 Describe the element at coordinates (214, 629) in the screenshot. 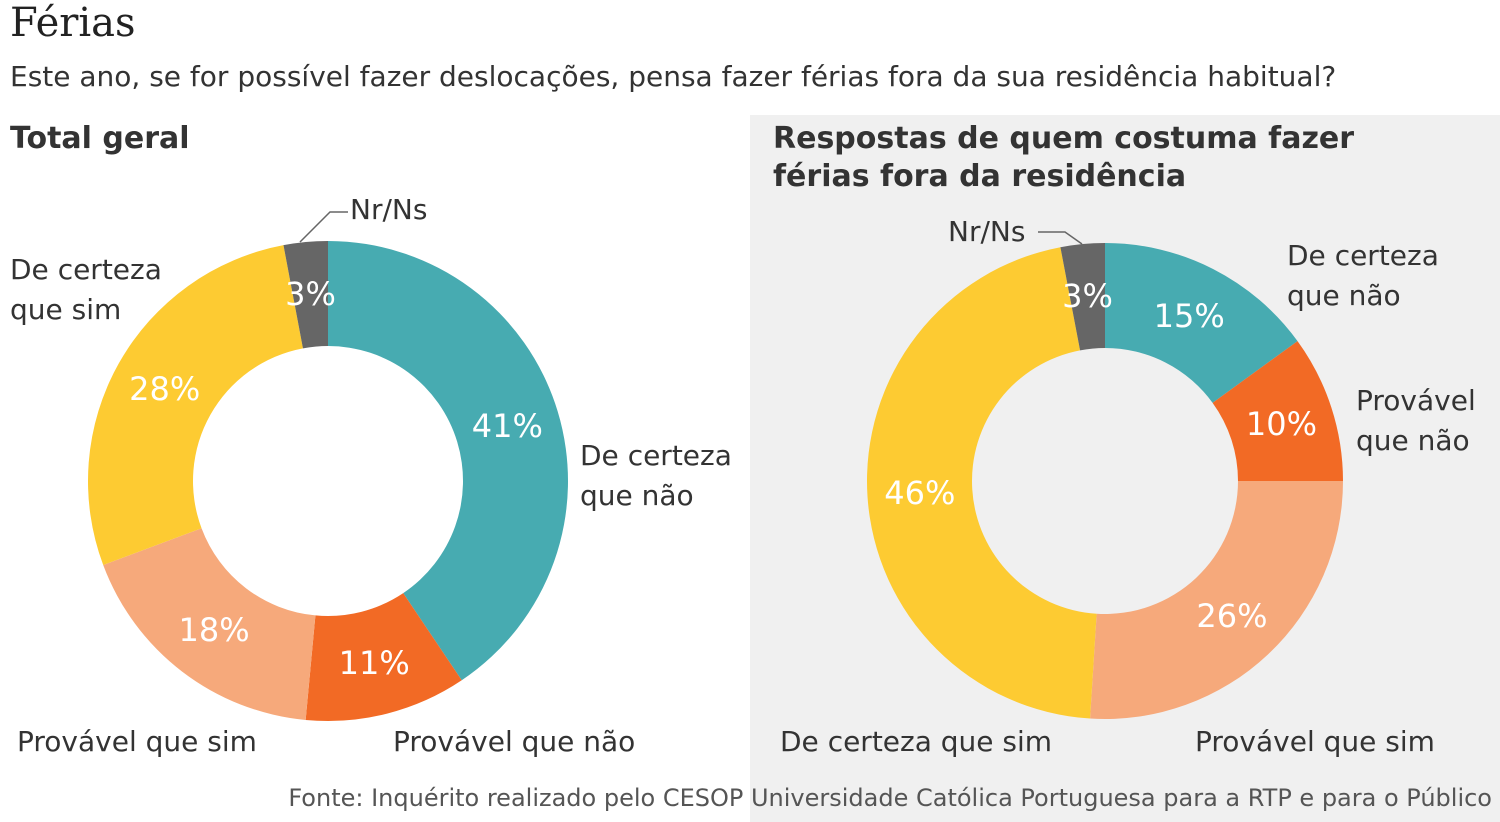

I see `value-label: 18%` at that location.